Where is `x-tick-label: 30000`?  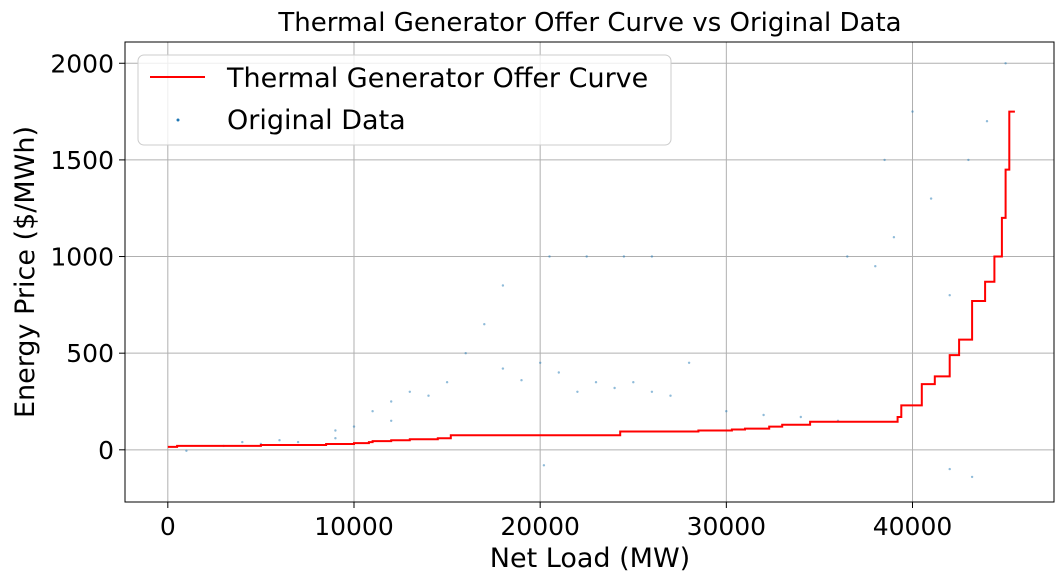
x-tick-label: 30000 is located at coordinates (727, 526).